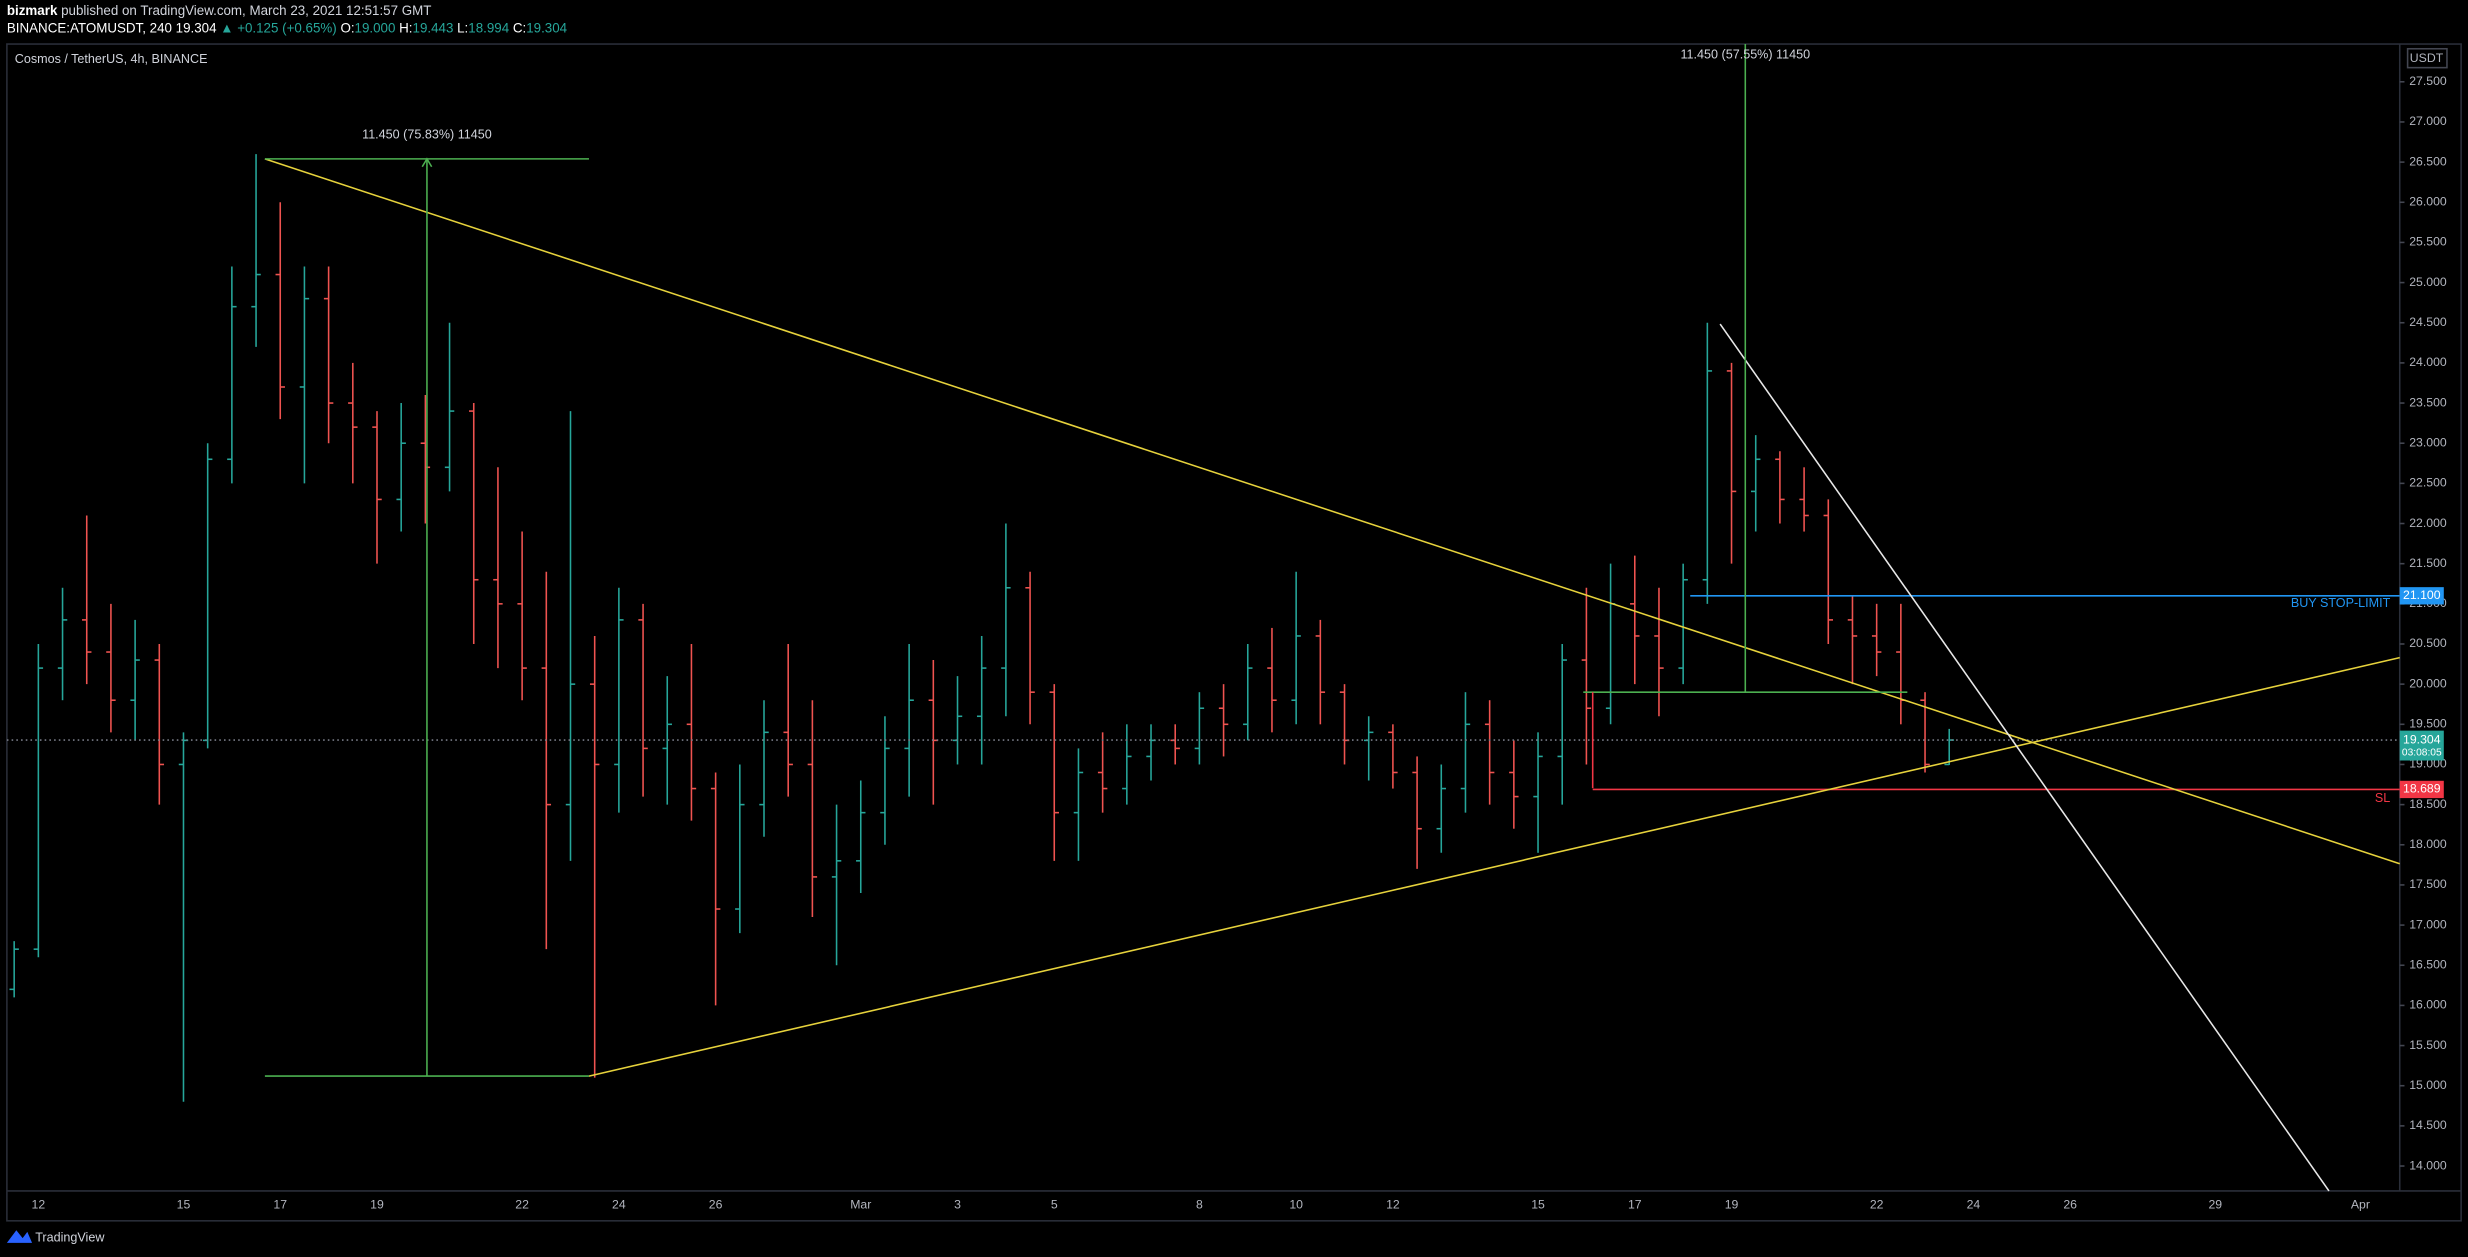  I want to click on y-tick-label: 15.500, so click(2428, 1045).